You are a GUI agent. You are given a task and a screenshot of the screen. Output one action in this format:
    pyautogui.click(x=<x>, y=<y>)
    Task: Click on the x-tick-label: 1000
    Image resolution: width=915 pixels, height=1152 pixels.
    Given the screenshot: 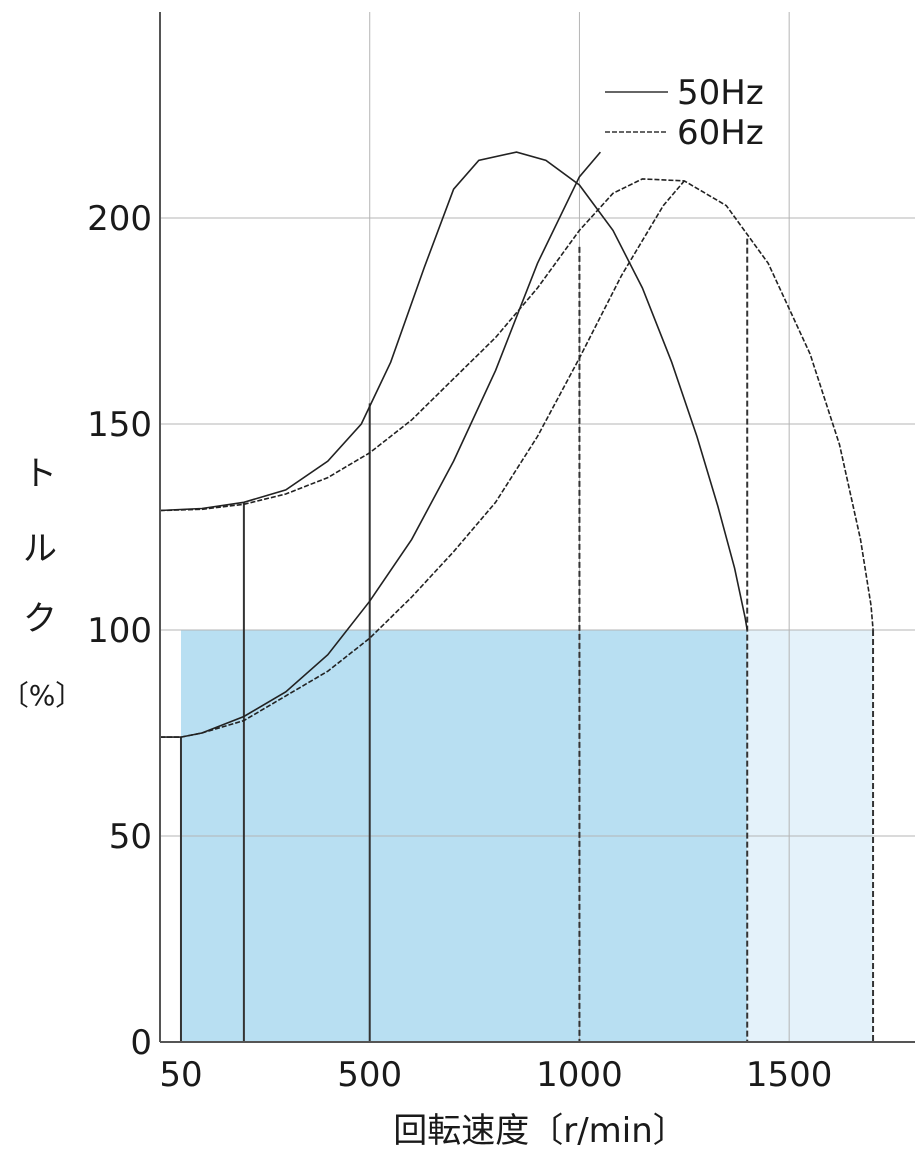 What is the action you would take?
    pyautogui.click(x=579, y=1075)
    